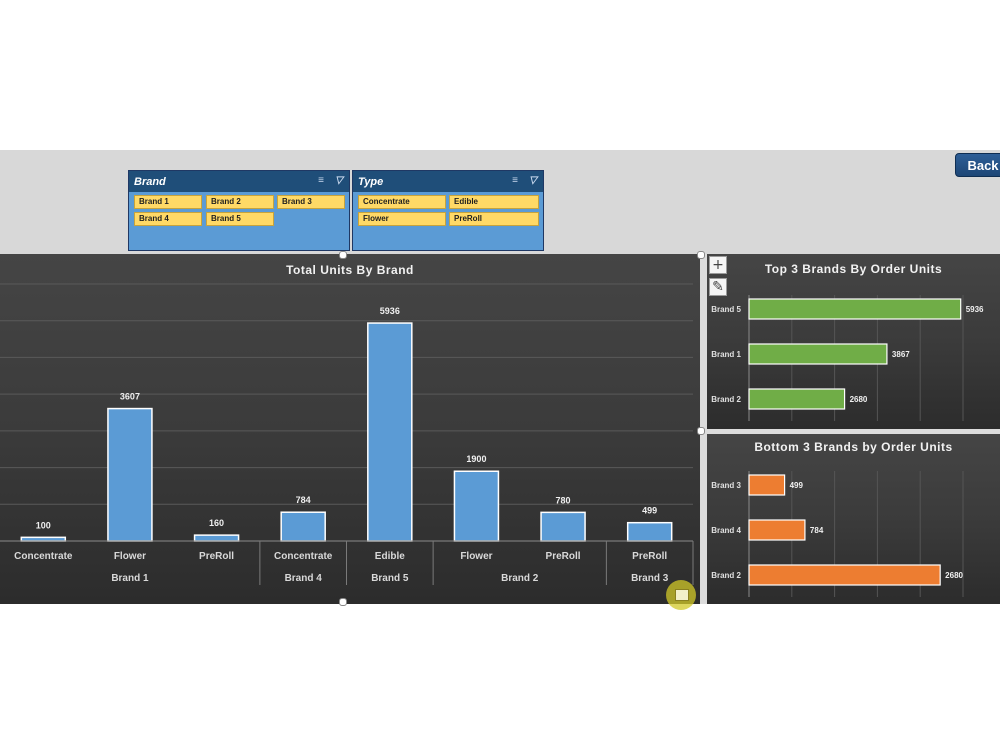 This screenshot has width=1000, height=750. I want to click on category-label: Brand 3, so click(726, 485).